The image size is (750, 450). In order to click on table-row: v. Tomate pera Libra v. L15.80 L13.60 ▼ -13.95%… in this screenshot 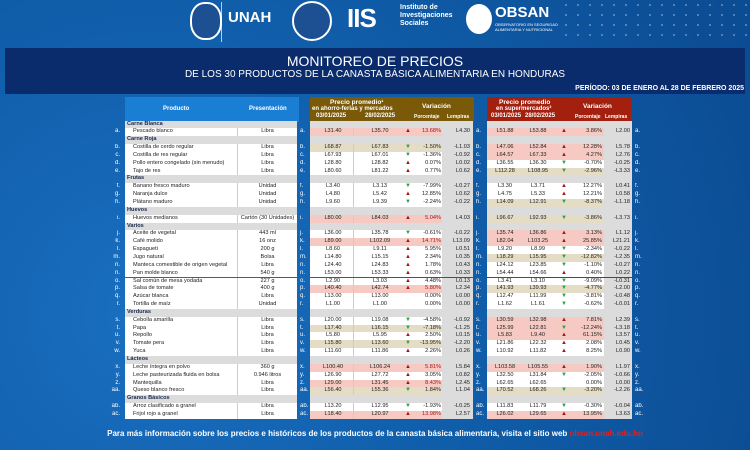, I will do `click(372, 344)`.